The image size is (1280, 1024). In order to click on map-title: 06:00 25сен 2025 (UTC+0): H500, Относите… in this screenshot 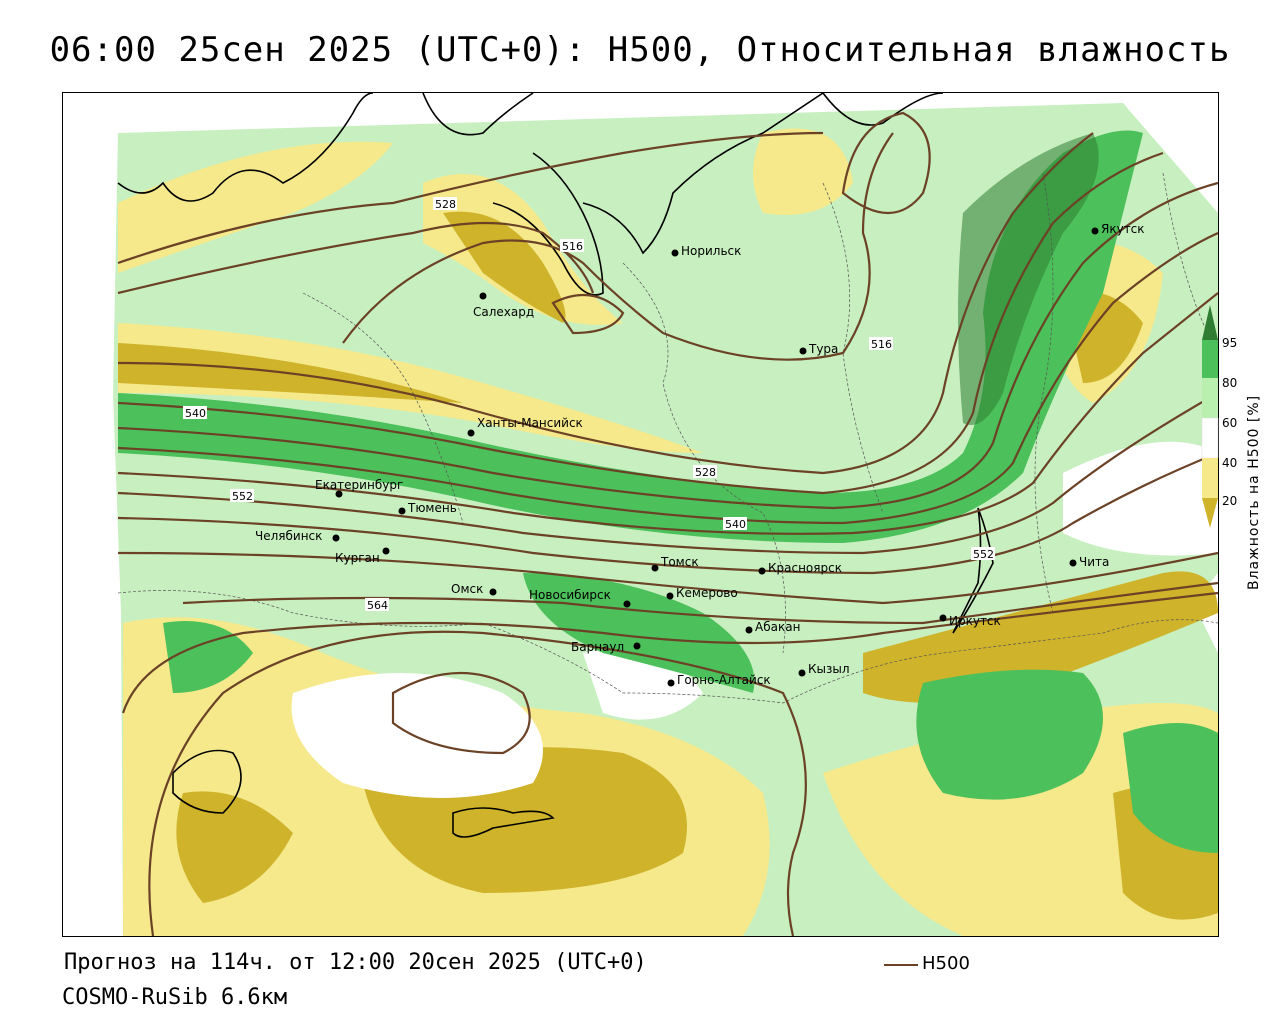, I will do `click(640, 50)`.